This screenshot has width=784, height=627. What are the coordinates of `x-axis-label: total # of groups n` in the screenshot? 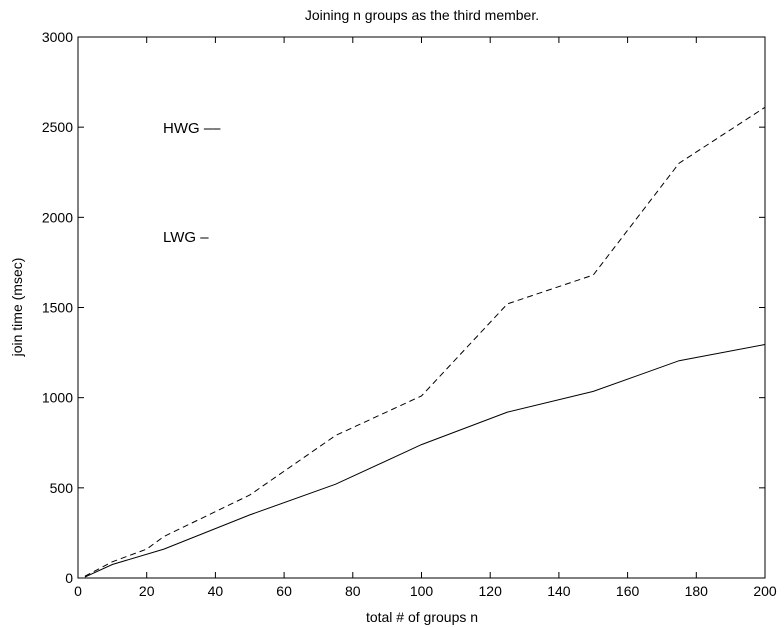 It's located at (422, 617).